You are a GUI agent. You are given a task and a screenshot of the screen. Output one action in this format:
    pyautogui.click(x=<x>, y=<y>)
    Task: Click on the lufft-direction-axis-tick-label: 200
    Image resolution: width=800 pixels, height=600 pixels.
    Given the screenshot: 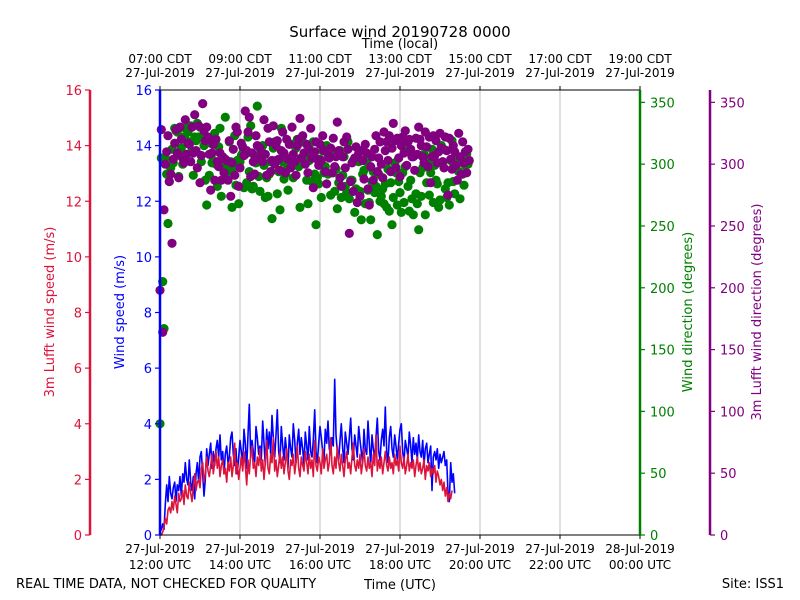 What is the action you would take?
    pyautogui.click(x=732, y=289)
    